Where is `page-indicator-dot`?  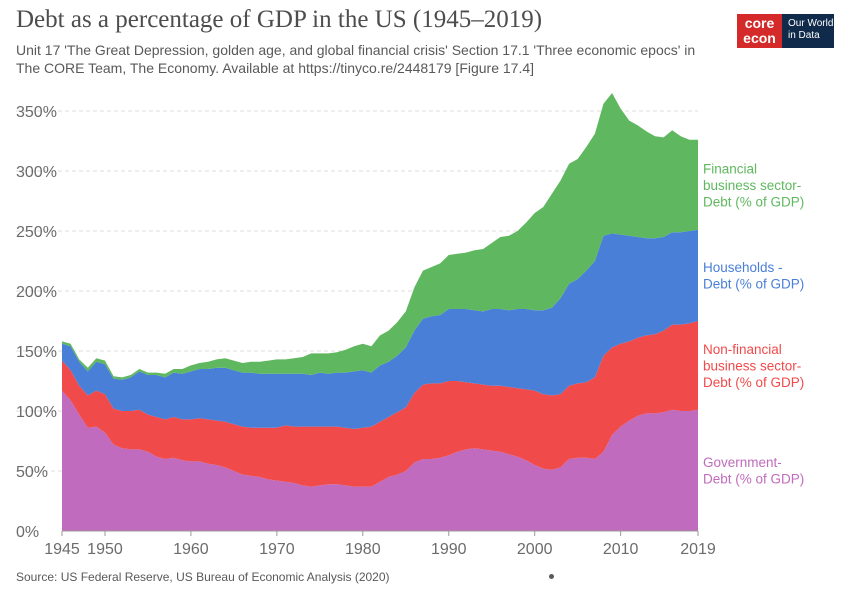
page-indicator-dot is located at coordinates (551, 576).